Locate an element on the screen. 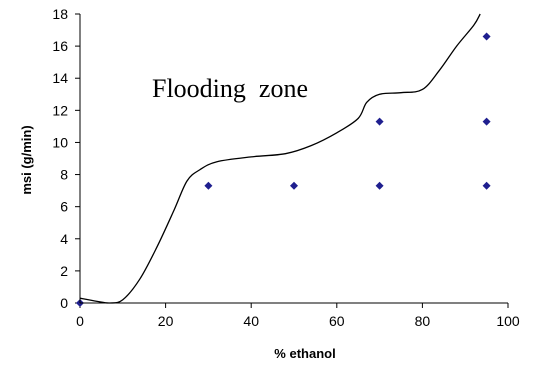 This screenshot has width=553, height=368. y-tick-label: 12 is located at coordinates (60, 110).